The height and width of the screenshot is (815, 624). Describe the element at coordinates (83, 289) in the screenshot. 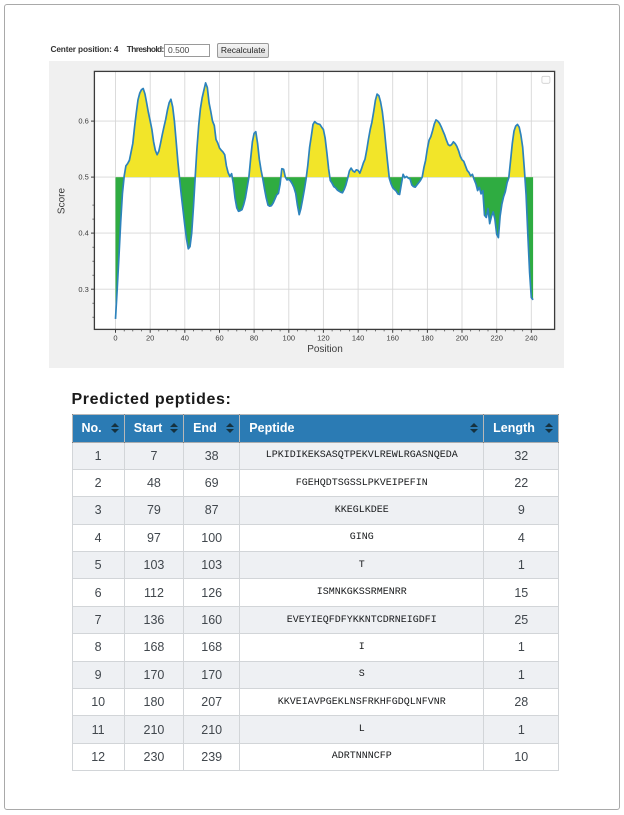

I see `svg-text: 0.3` at that location.